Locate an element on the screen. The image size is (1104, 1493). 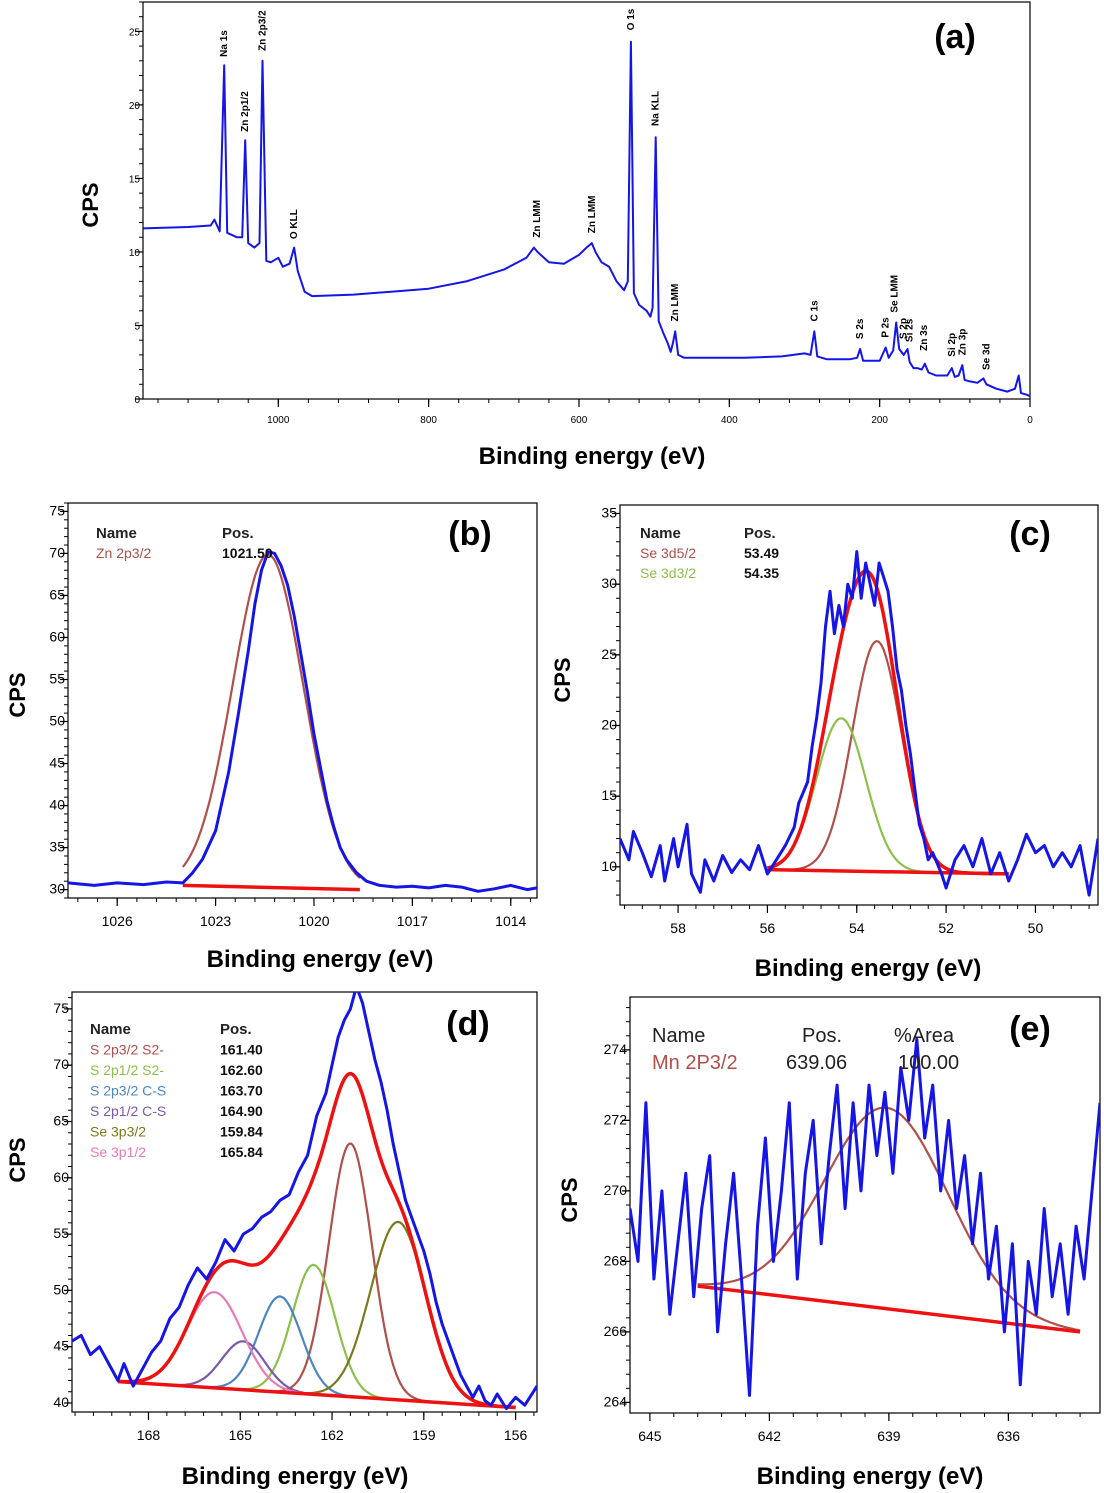
peak-annotation: Si 2s is located at coordinates (910, 330).